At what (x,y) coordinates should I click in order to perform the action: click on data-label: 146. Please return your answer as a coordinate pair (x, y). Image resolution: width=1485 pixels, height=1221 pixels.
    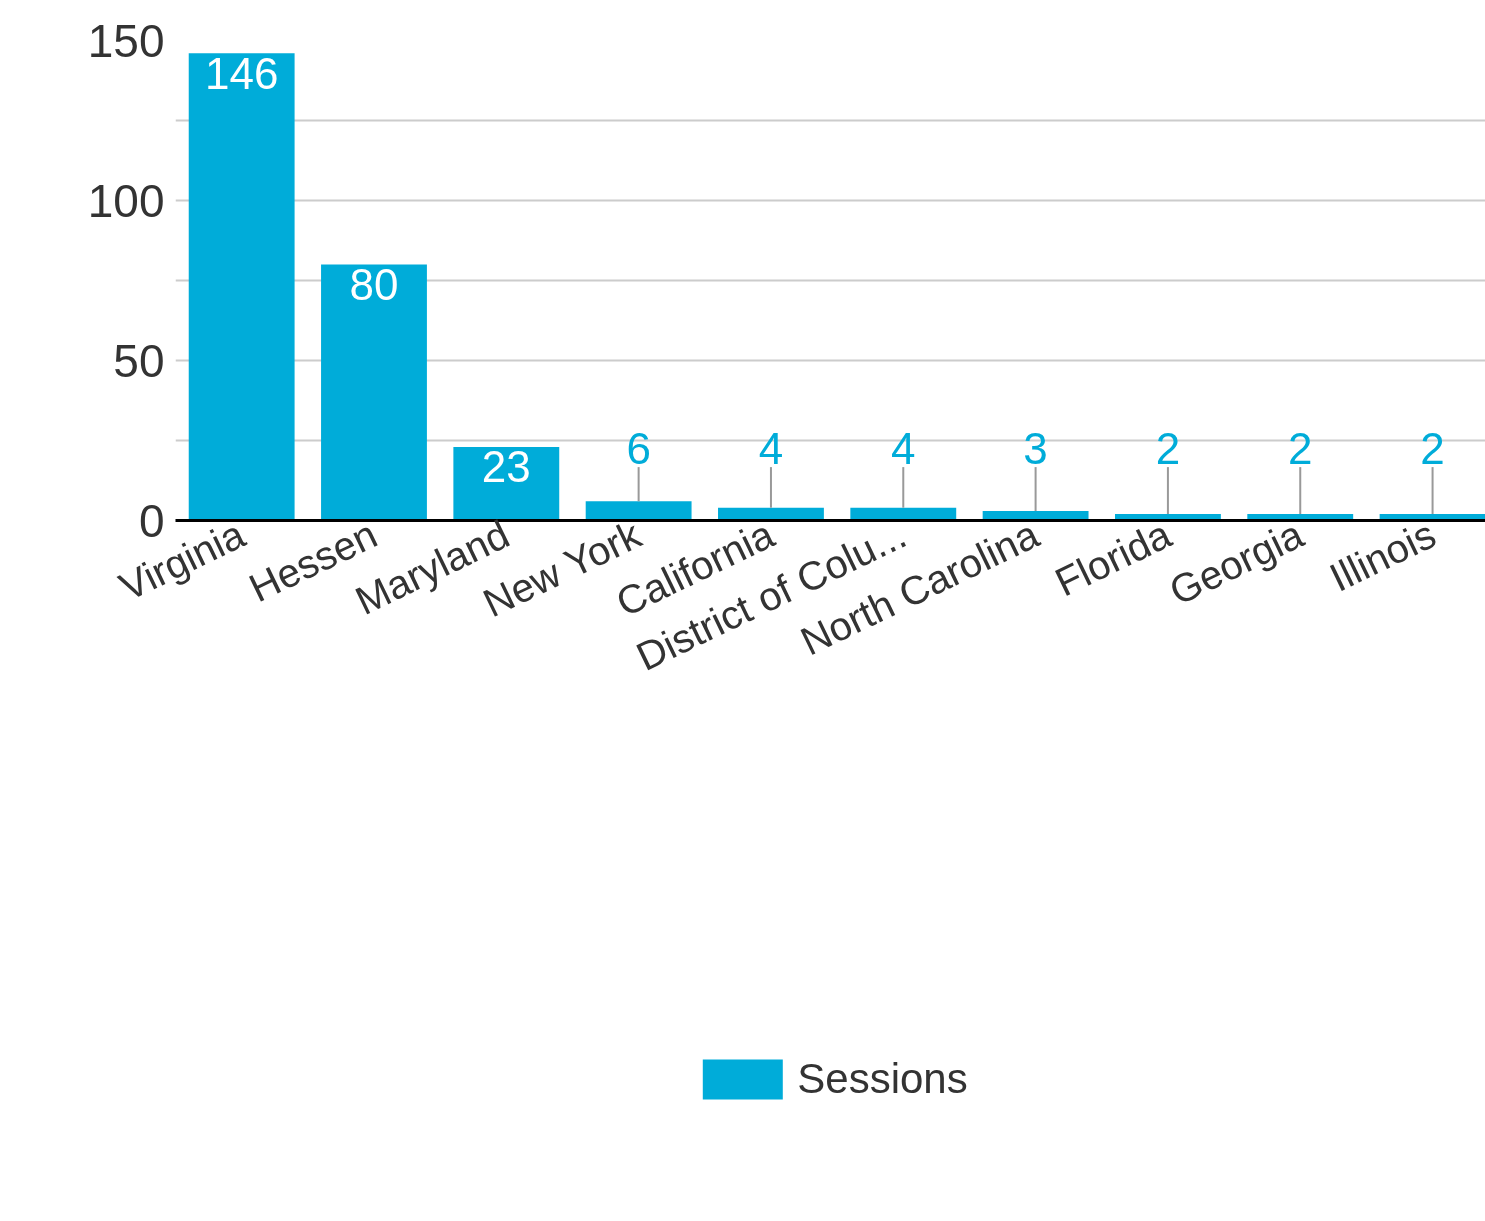
    Looking at the image, I should click on (241, 73).